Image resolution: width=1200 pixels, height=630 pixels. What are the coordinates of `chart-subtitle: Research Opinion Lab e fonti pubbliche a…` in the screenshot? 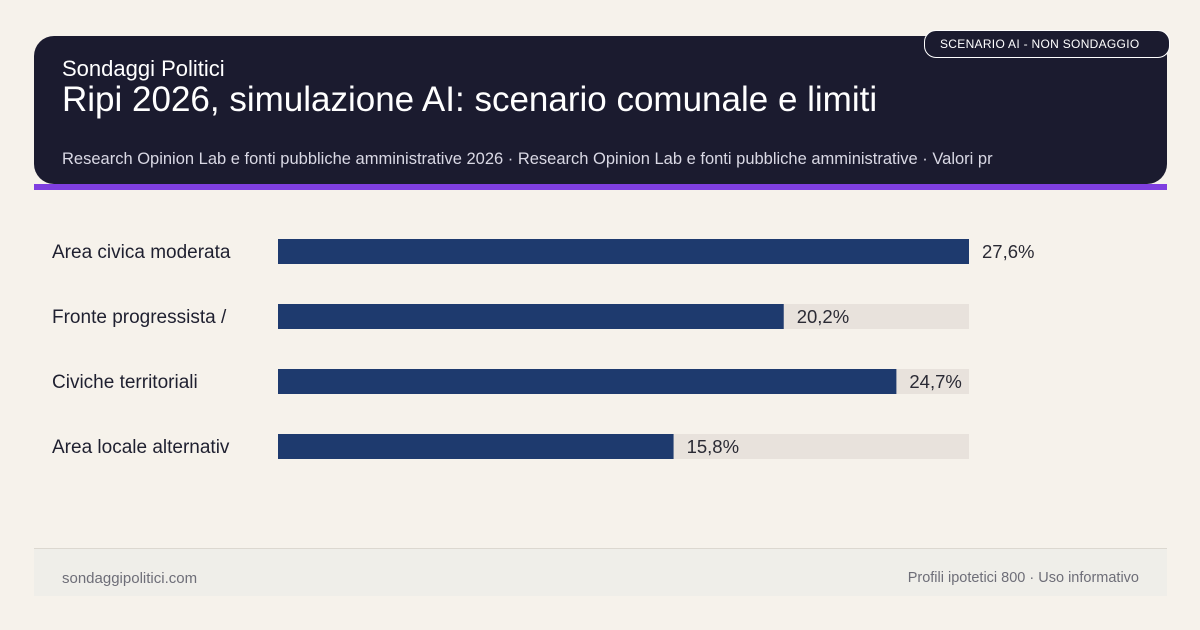 It's located at (527, 159).